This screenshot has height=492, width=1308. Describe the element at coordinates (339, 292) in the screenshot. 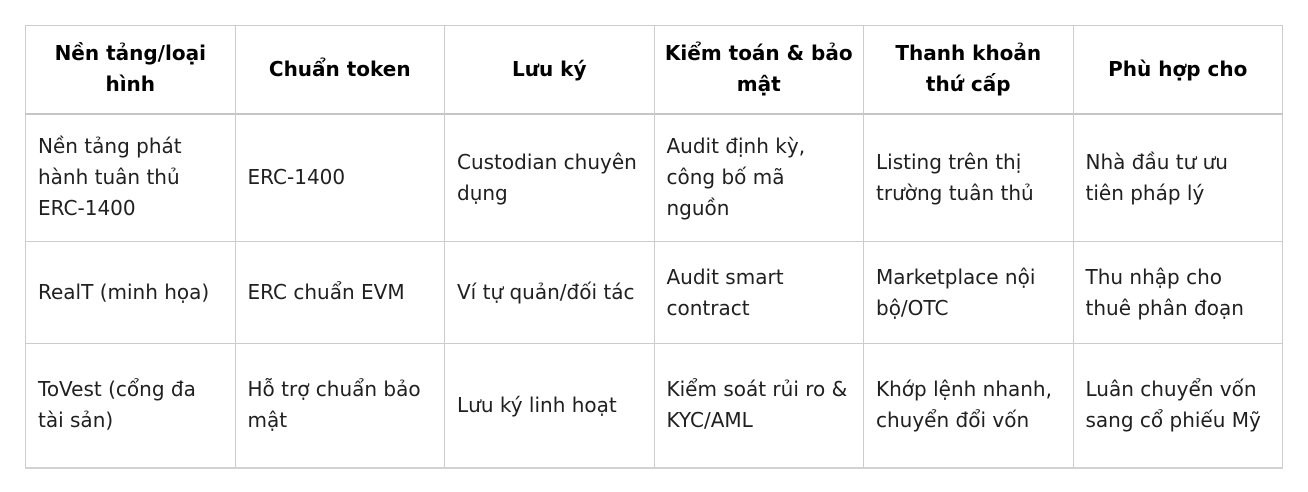

I see `table-cell: ERC chuẩn EVM` at that location.